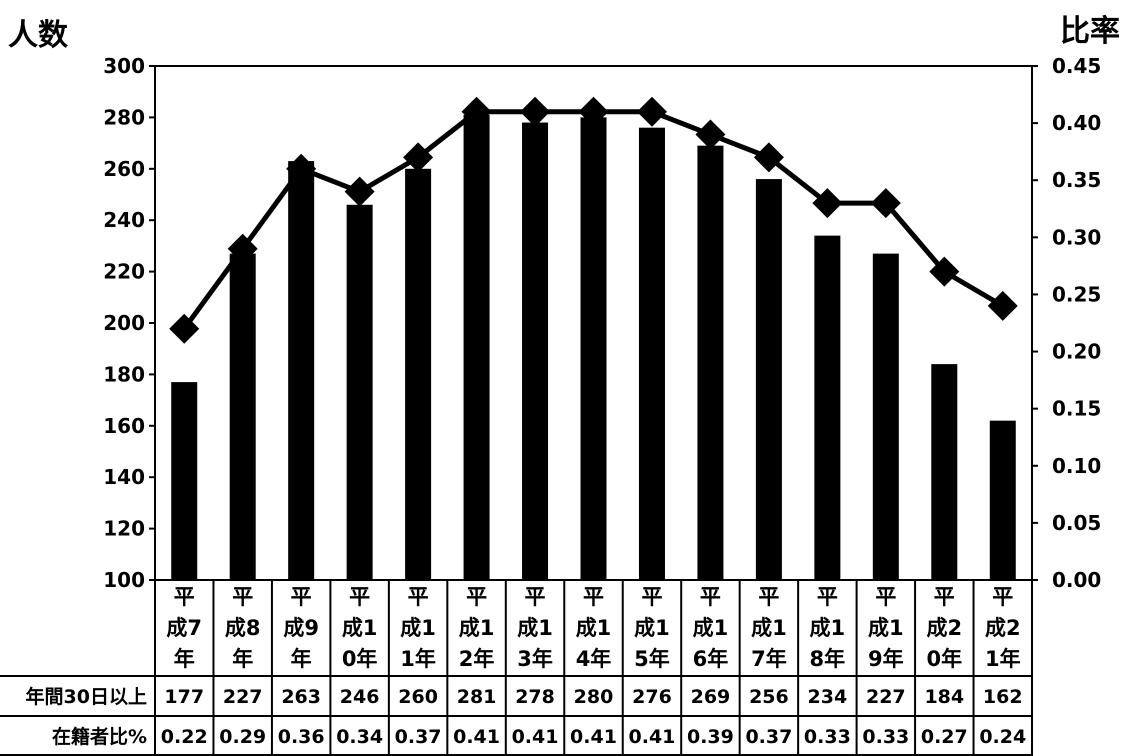 The height and width of the screenshot is (756, 1143). I want to click on table-cell: 269, so click(711, 697).